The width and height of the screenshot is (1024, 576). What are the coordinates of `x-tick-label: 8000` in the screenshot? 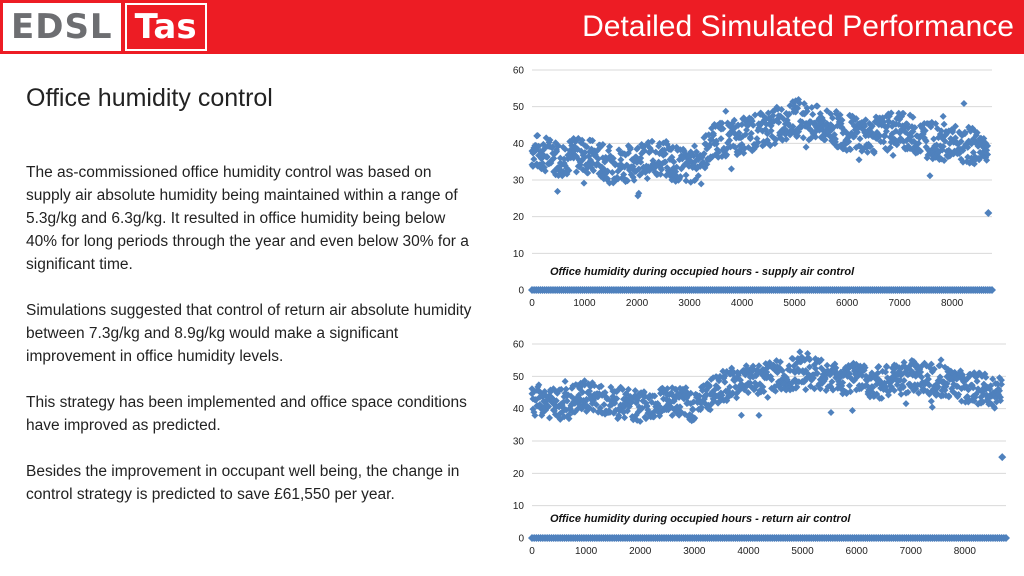 It's located at (952, 303).